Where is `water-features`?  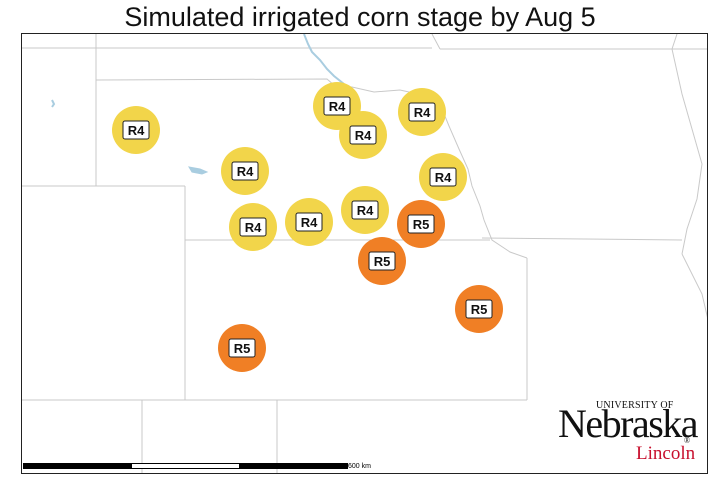
water-features is located at coordinates (198, 104).